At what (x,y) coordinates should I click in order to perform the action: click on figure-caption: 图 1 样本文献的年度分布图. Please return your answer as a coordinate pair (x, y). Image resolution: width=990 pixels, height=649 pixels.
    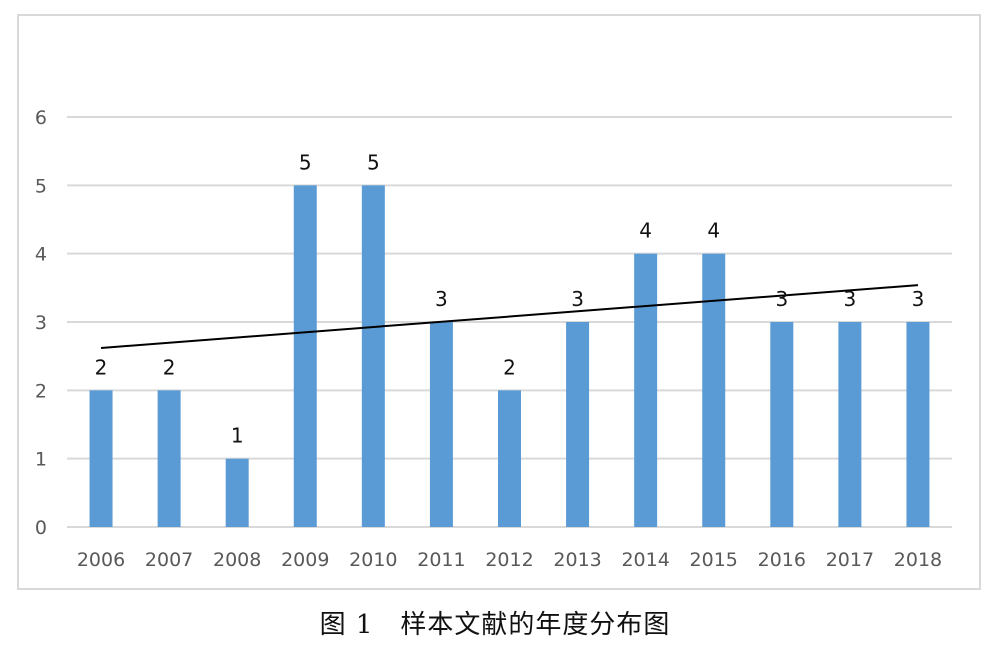
    Looking at the image, I should click on (495, 625).